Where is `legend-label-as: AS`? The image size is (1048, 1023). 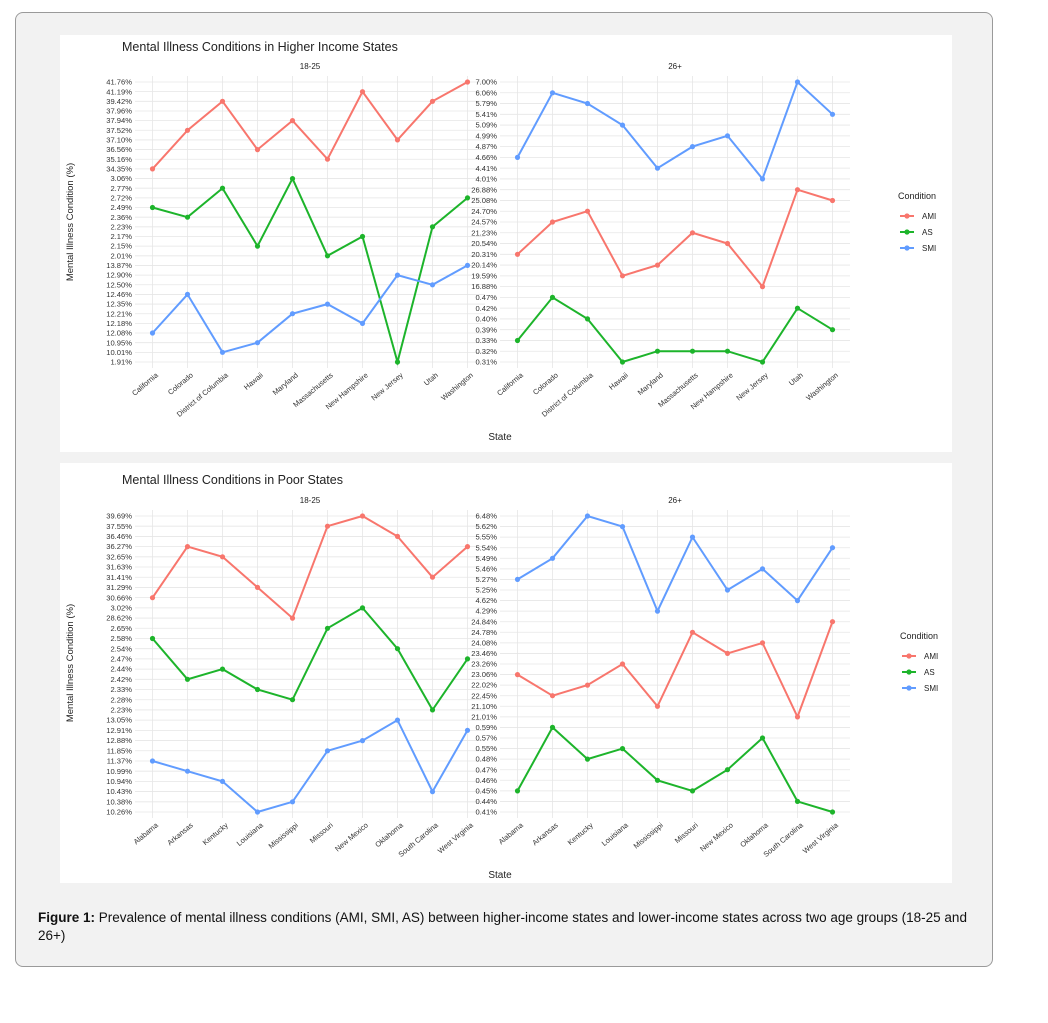
legend-label-as: AS is located at coordinates (927, 232).